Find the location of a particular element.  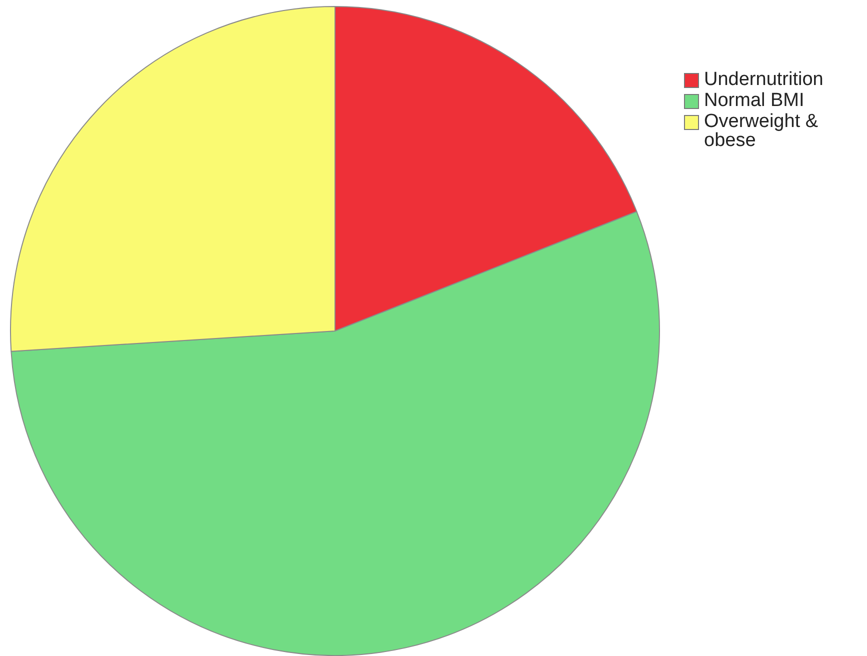

legend-label: Normal BMI is located at coordinates (754, 100).